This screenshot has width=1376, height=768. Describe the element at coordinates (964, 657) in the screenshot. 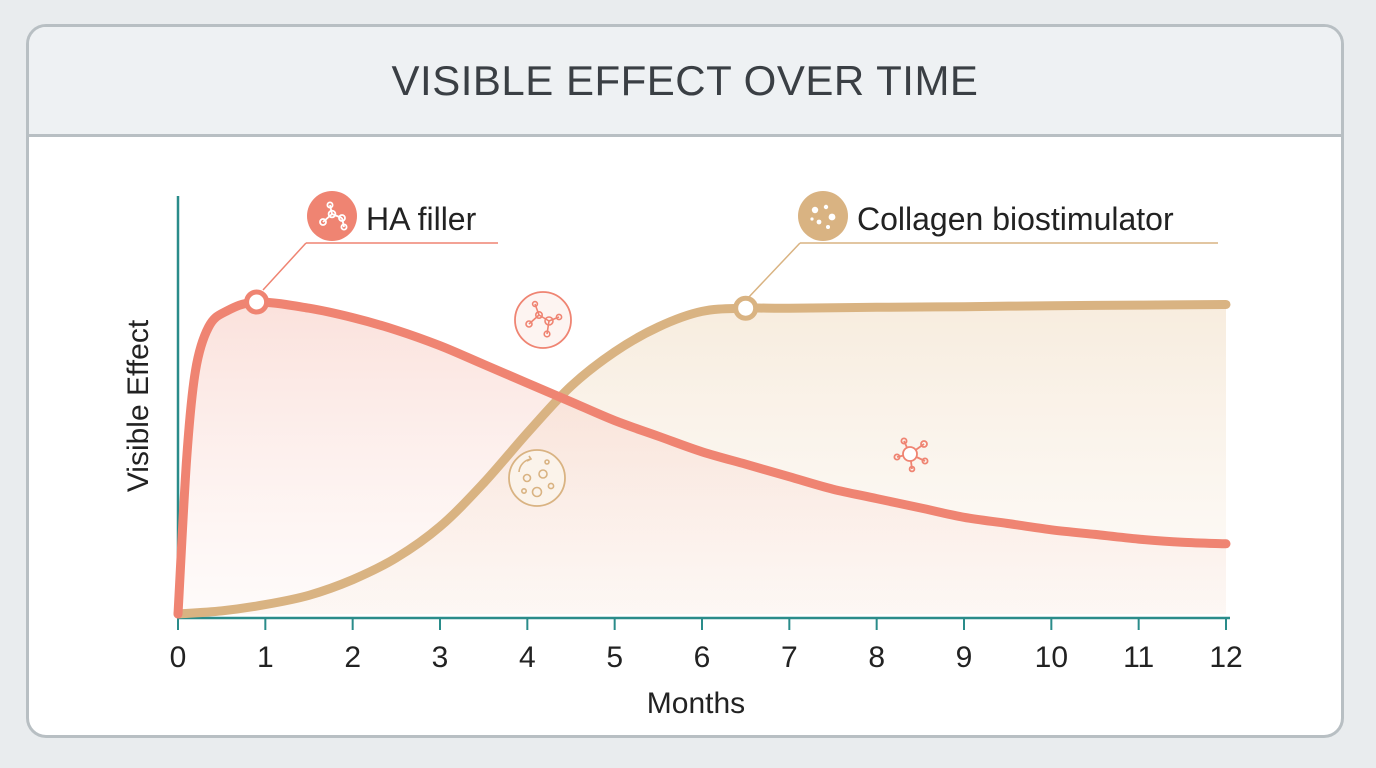

I see `x-tick-label: 9` at that location.